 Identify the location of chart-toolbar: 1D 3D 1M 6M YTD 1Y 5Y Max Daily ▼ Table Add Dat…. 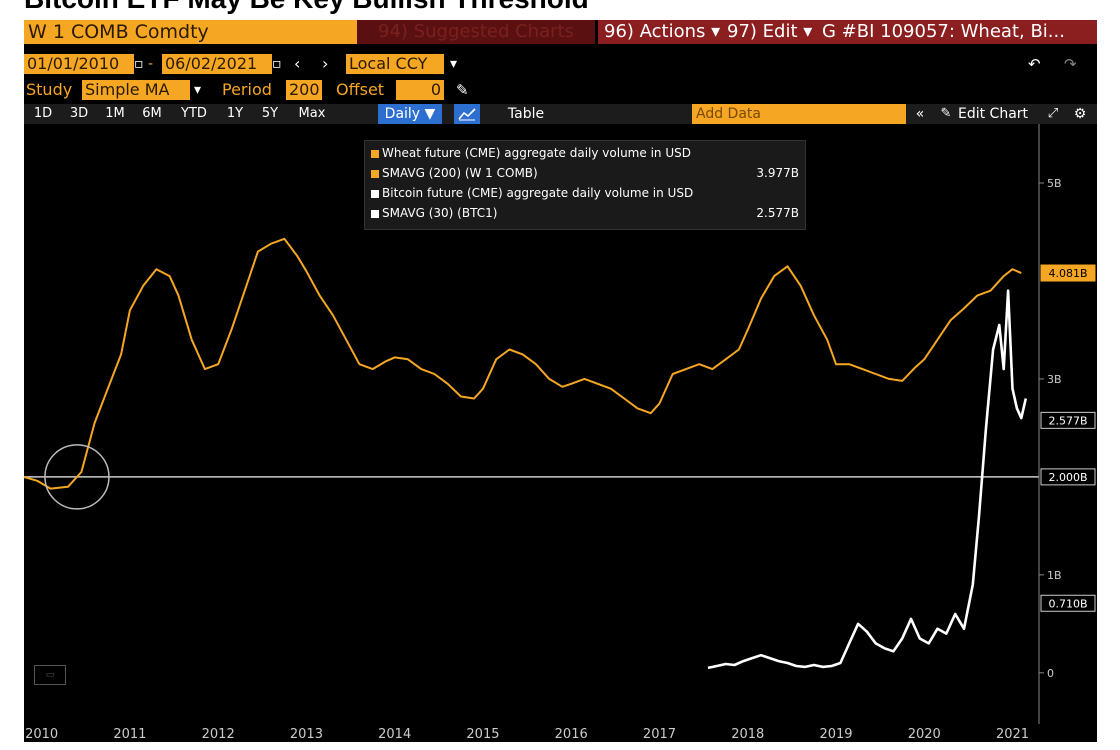
(560, 114).